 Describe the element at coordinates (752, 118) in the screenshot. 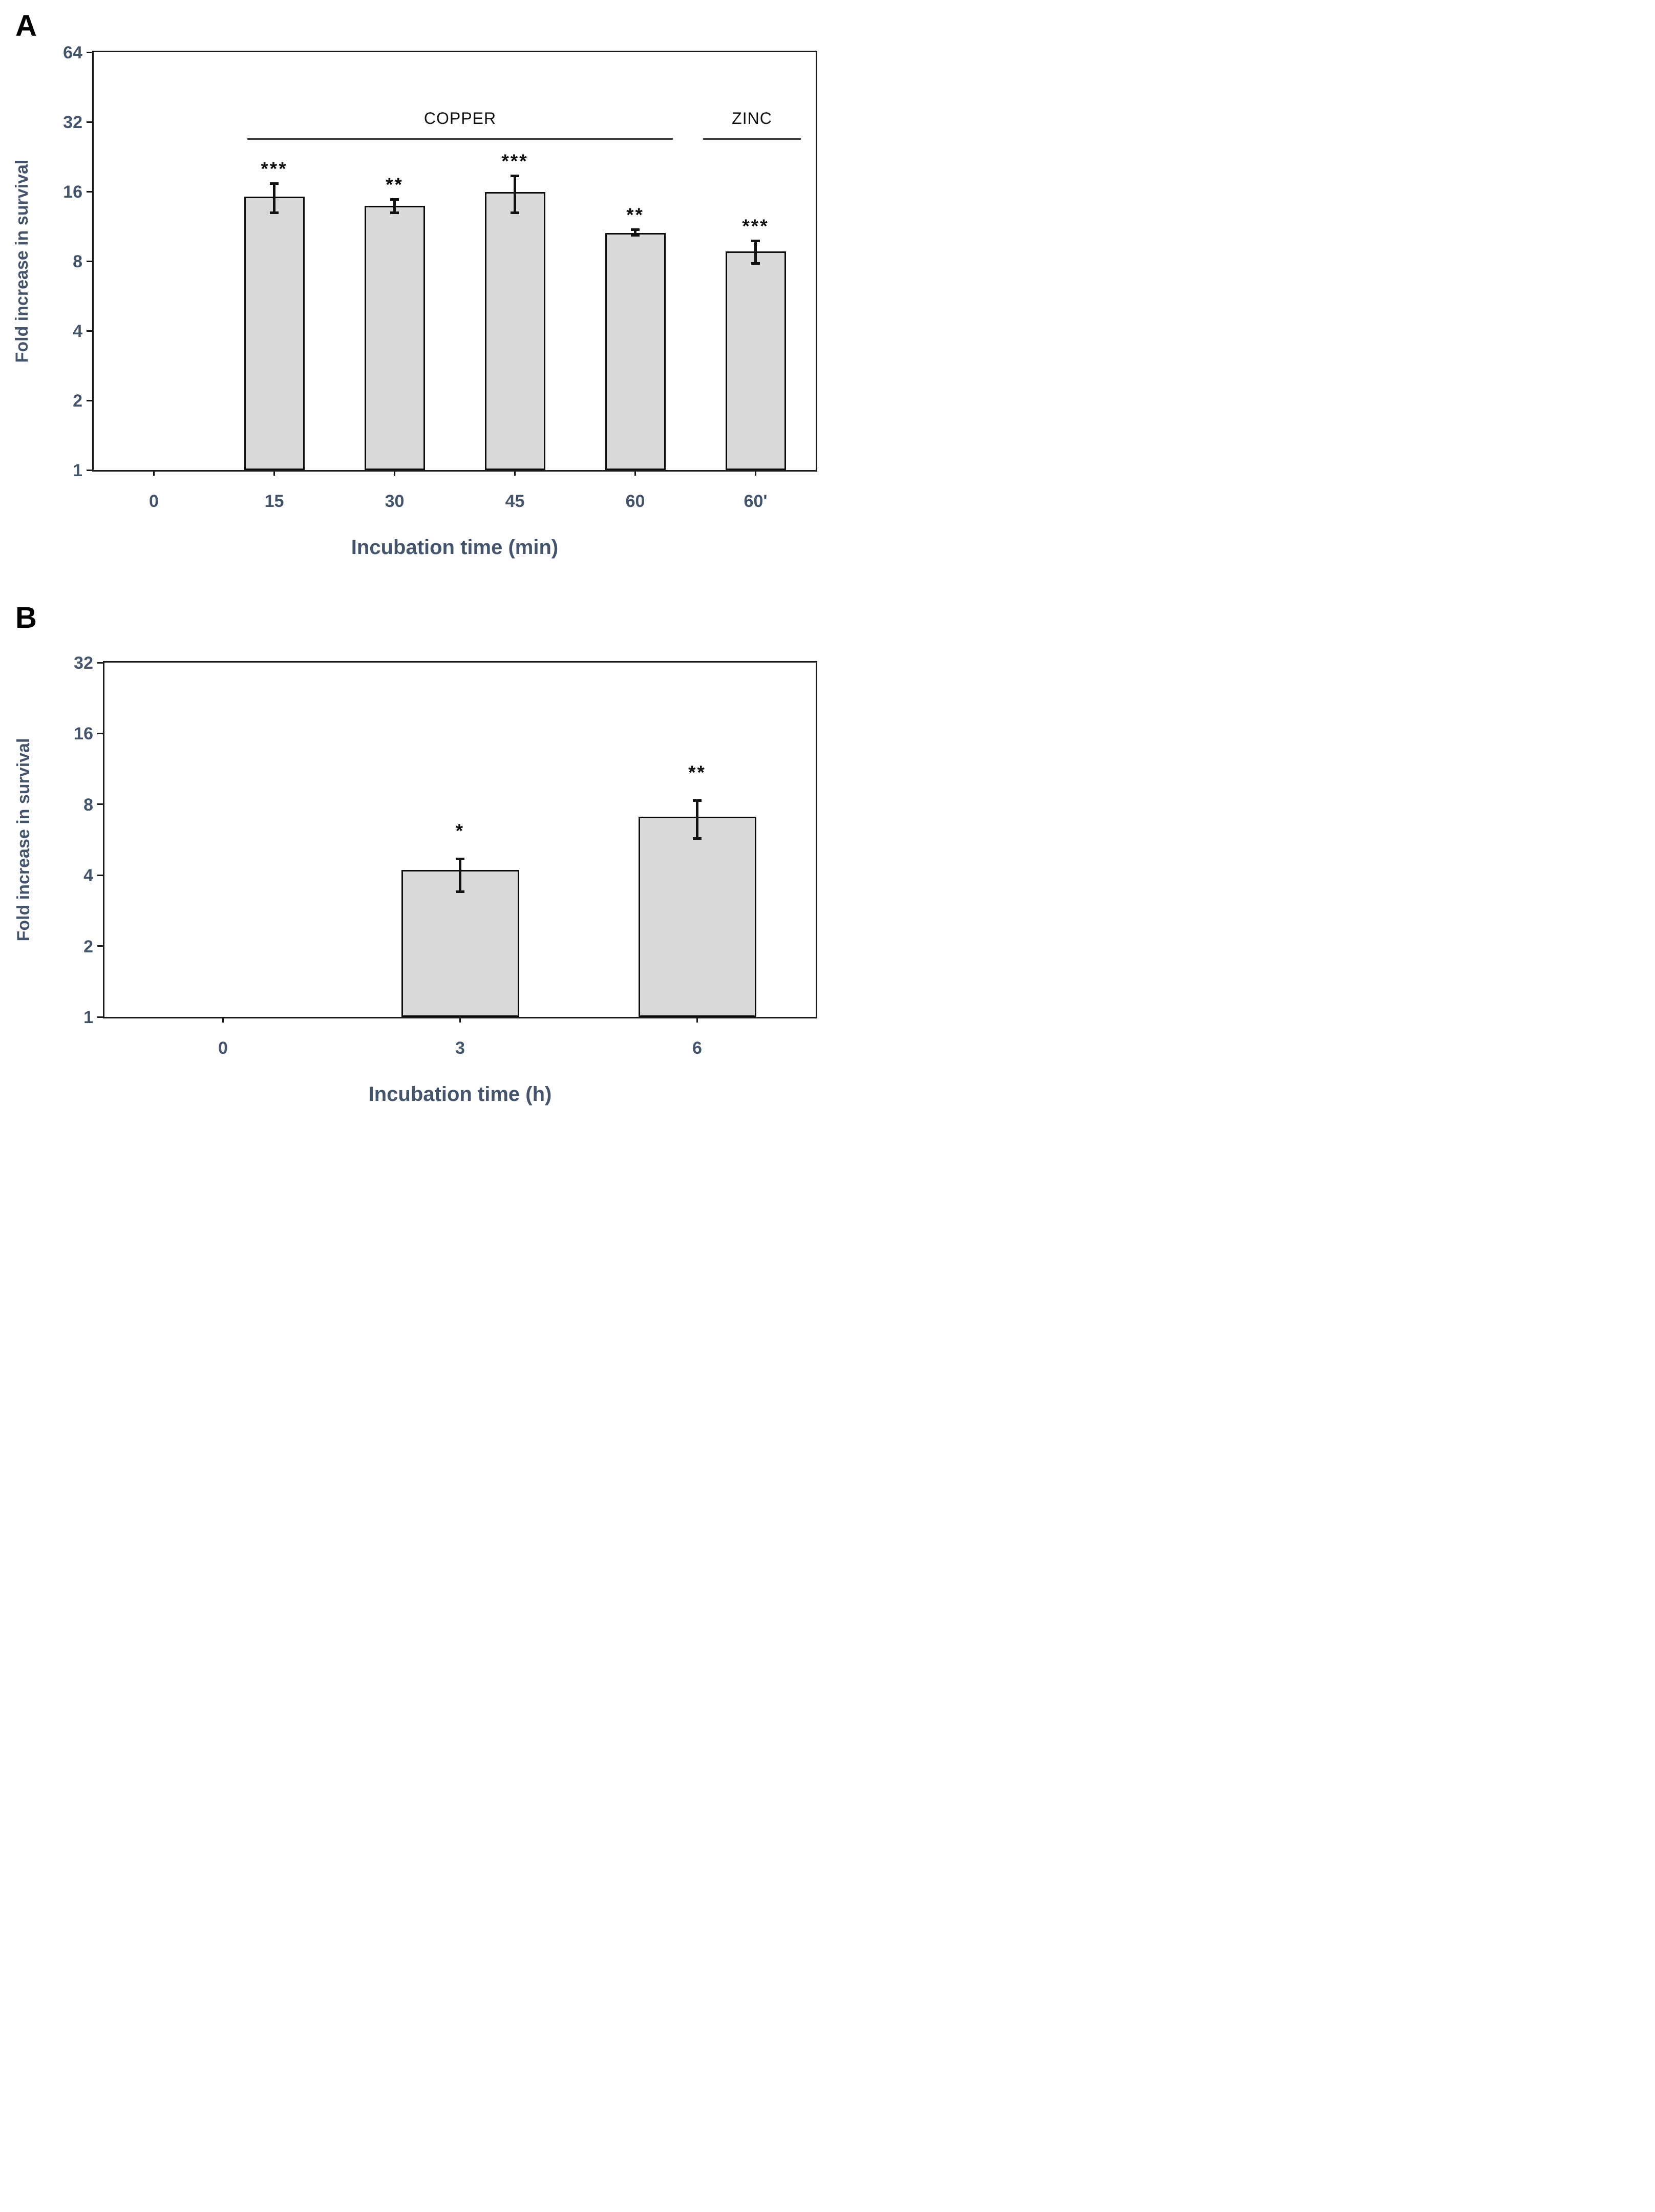

I see `group-label: ZINC` at that location.